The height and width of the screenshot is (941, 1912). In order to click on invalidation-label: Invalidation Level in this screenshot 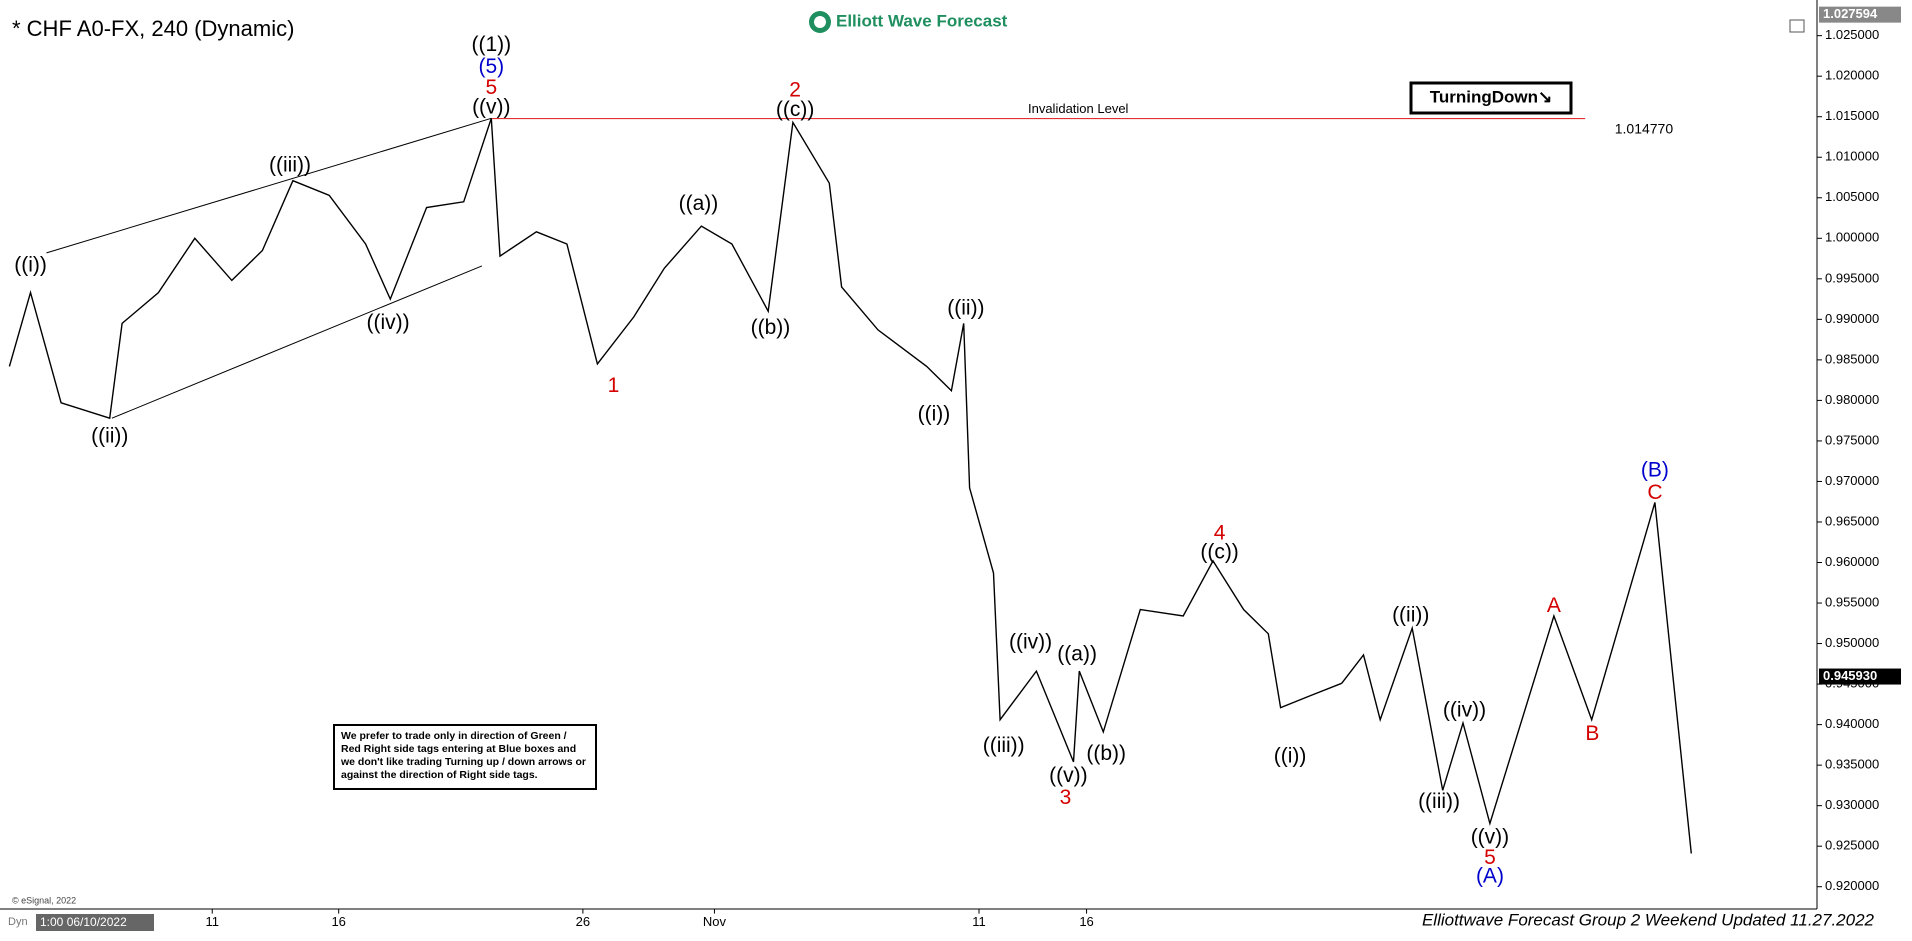, I will do `click(1078, 108)`.